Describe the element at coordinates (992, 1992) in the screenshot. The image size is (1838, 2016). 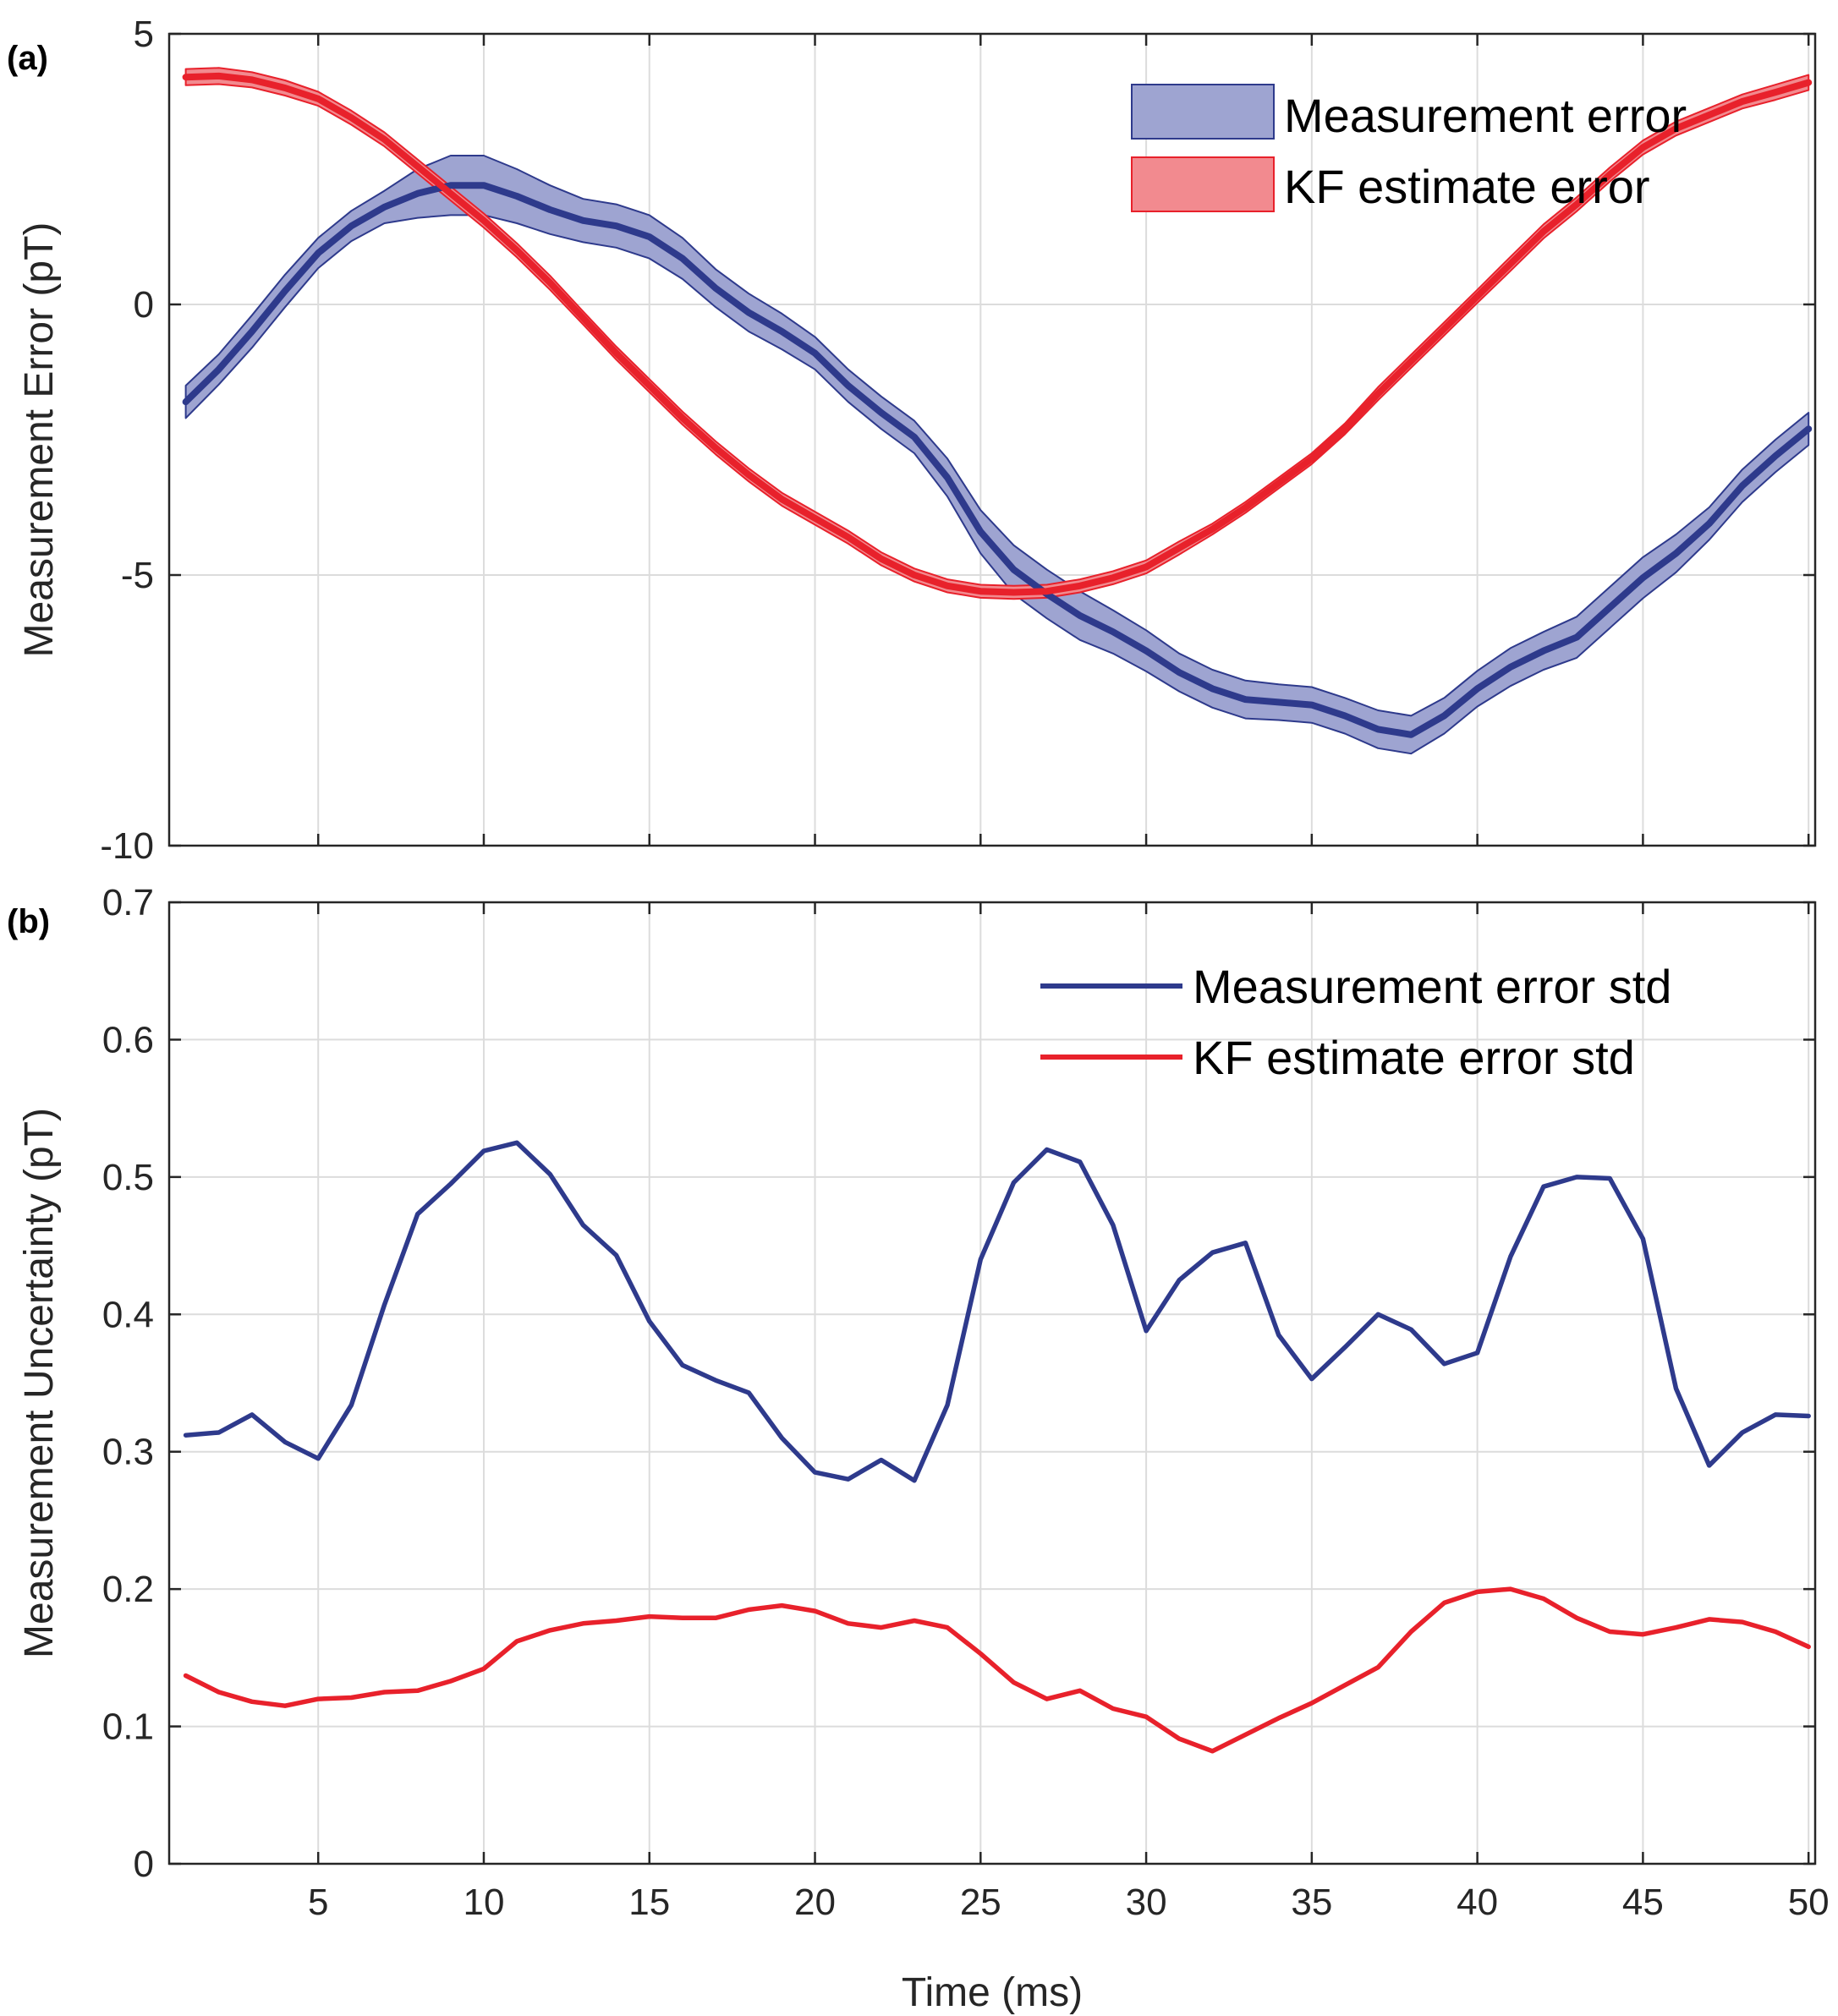
I see `panel-b-x-axis-label: Time (ms)` at that location.